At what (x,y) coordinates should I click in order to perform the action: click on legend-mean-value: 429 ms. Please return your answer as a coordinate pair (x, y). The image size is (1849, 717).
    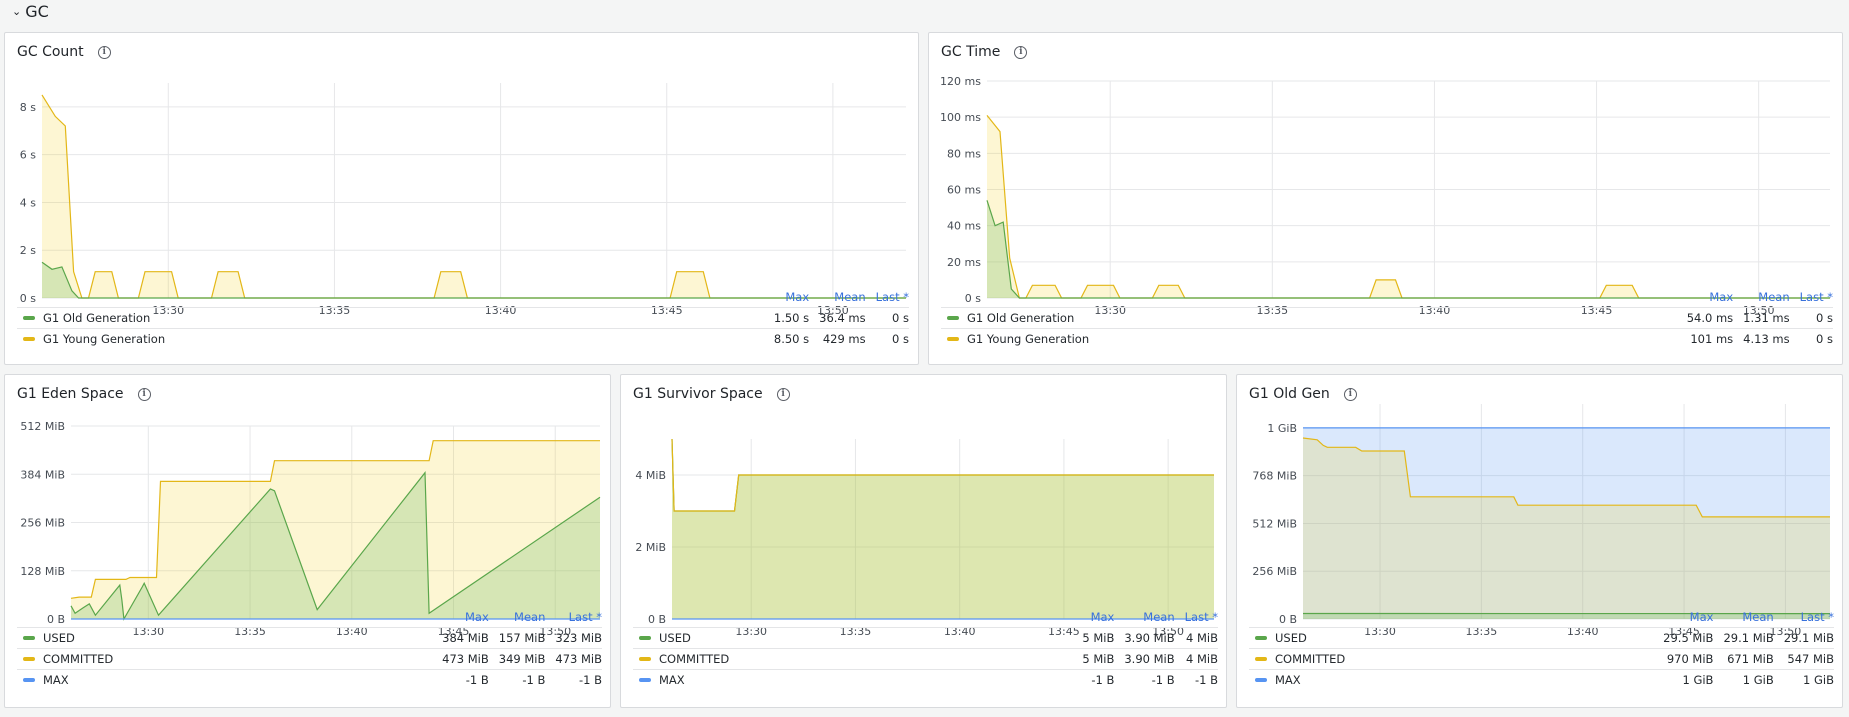
    Looking at the image, I should click on (837, 338).